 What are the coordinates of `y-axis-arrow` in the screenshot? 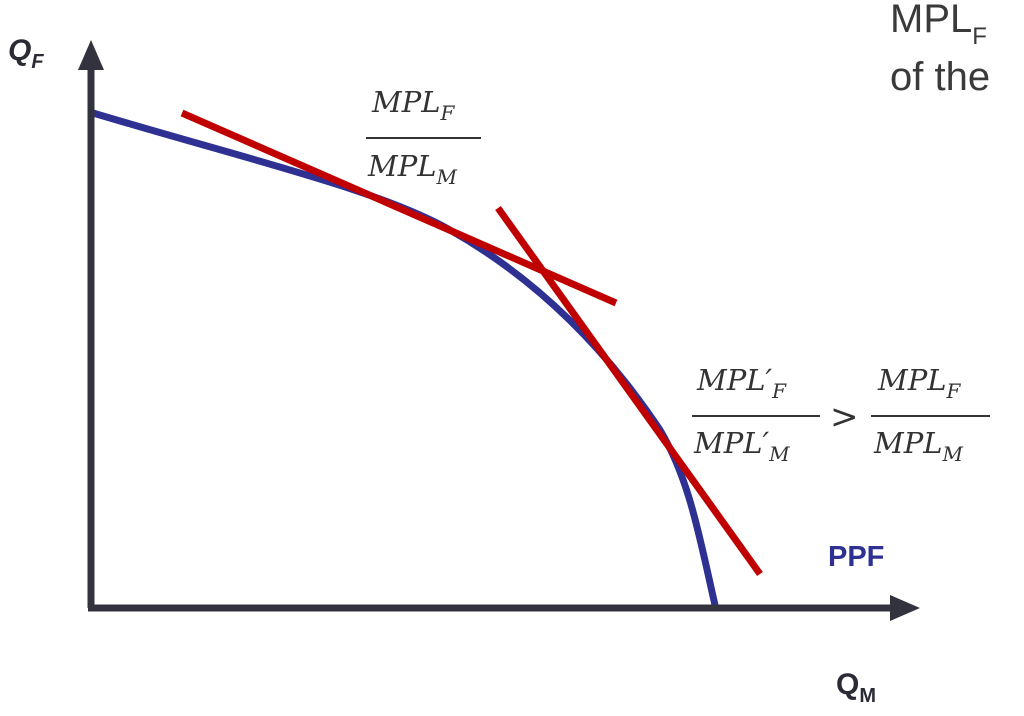 It's located at (91, 55).